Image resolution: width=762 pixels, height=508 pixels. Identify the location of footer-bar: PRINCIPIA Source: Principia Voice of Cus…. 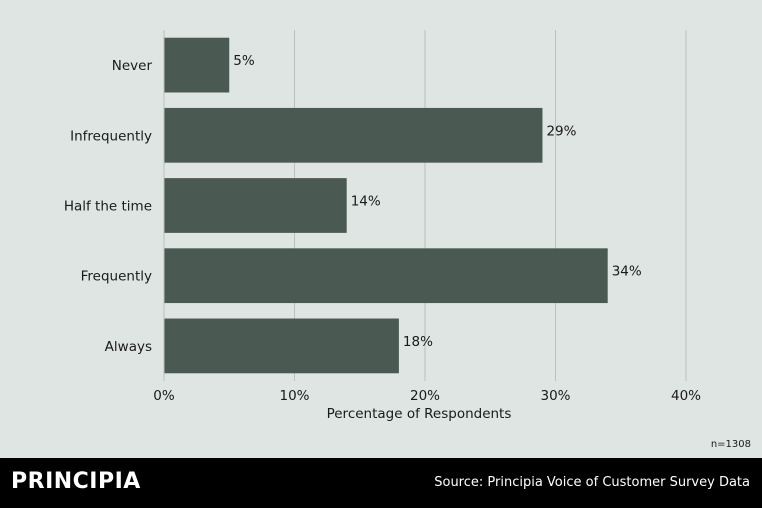
(381, 483).